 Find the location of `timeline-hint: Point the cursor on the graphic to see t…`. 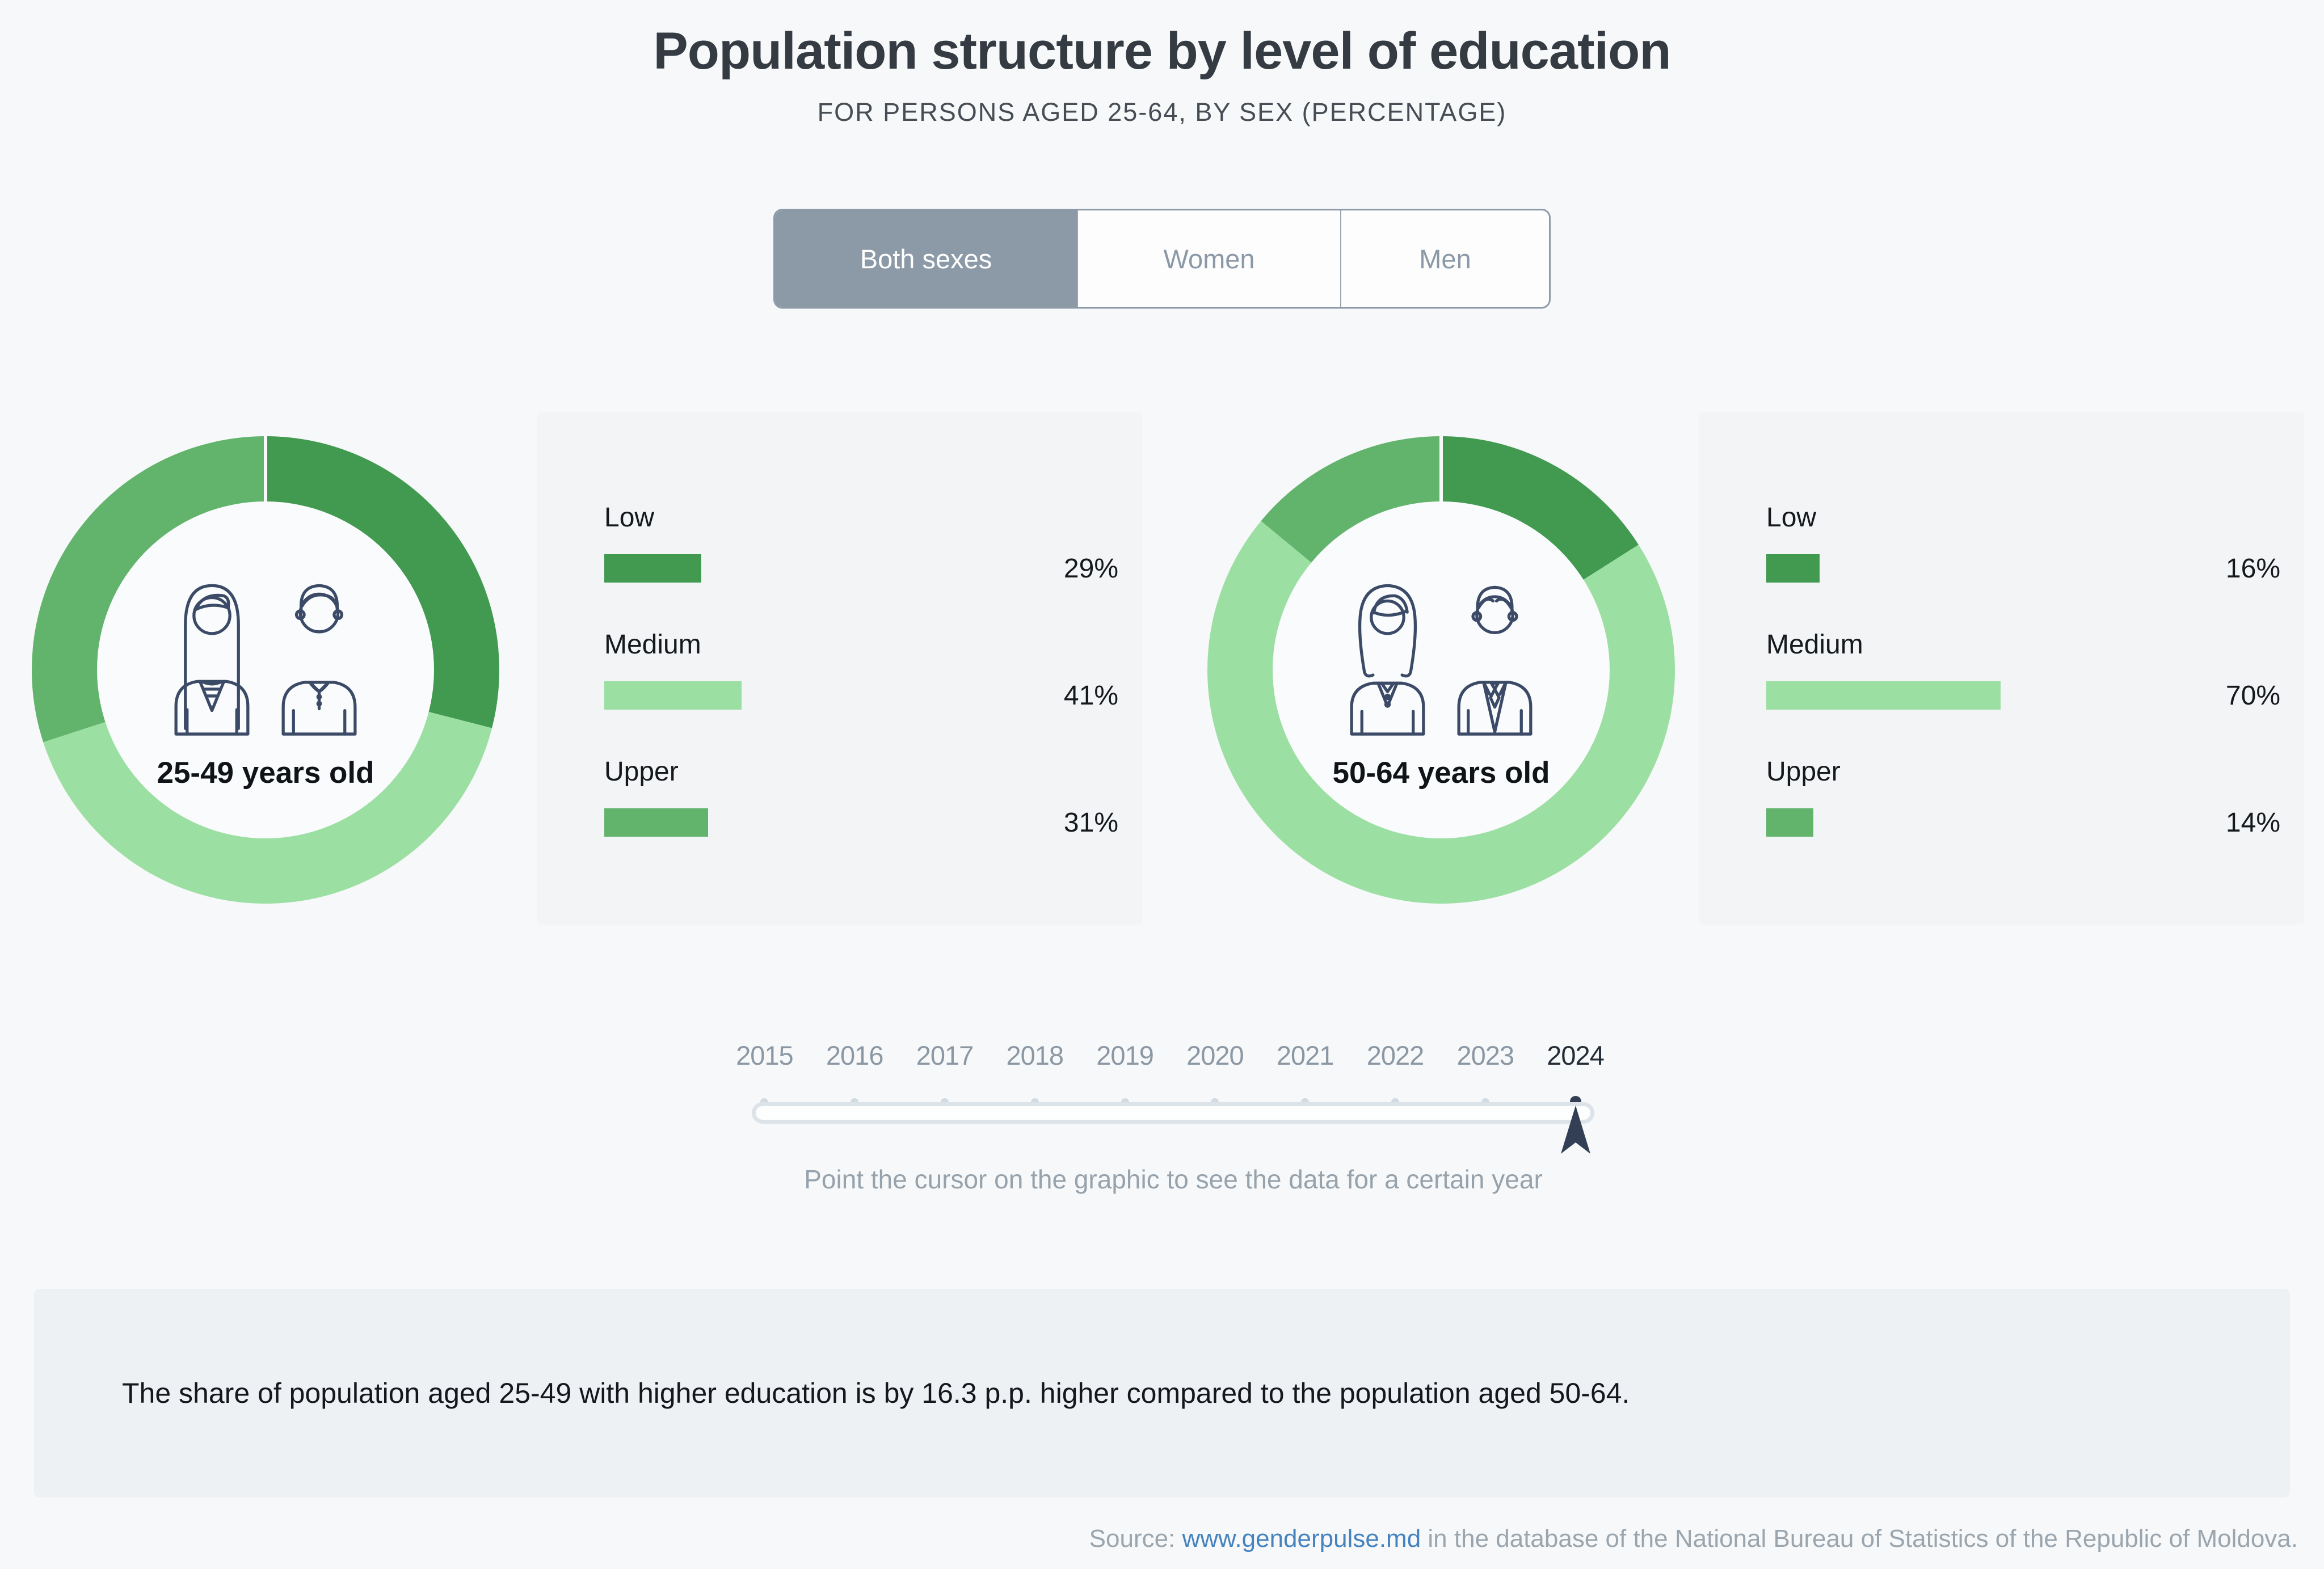

timeline-hint: Point the cursor on the graphic to see t… is located at coordinates (1173, 1180).